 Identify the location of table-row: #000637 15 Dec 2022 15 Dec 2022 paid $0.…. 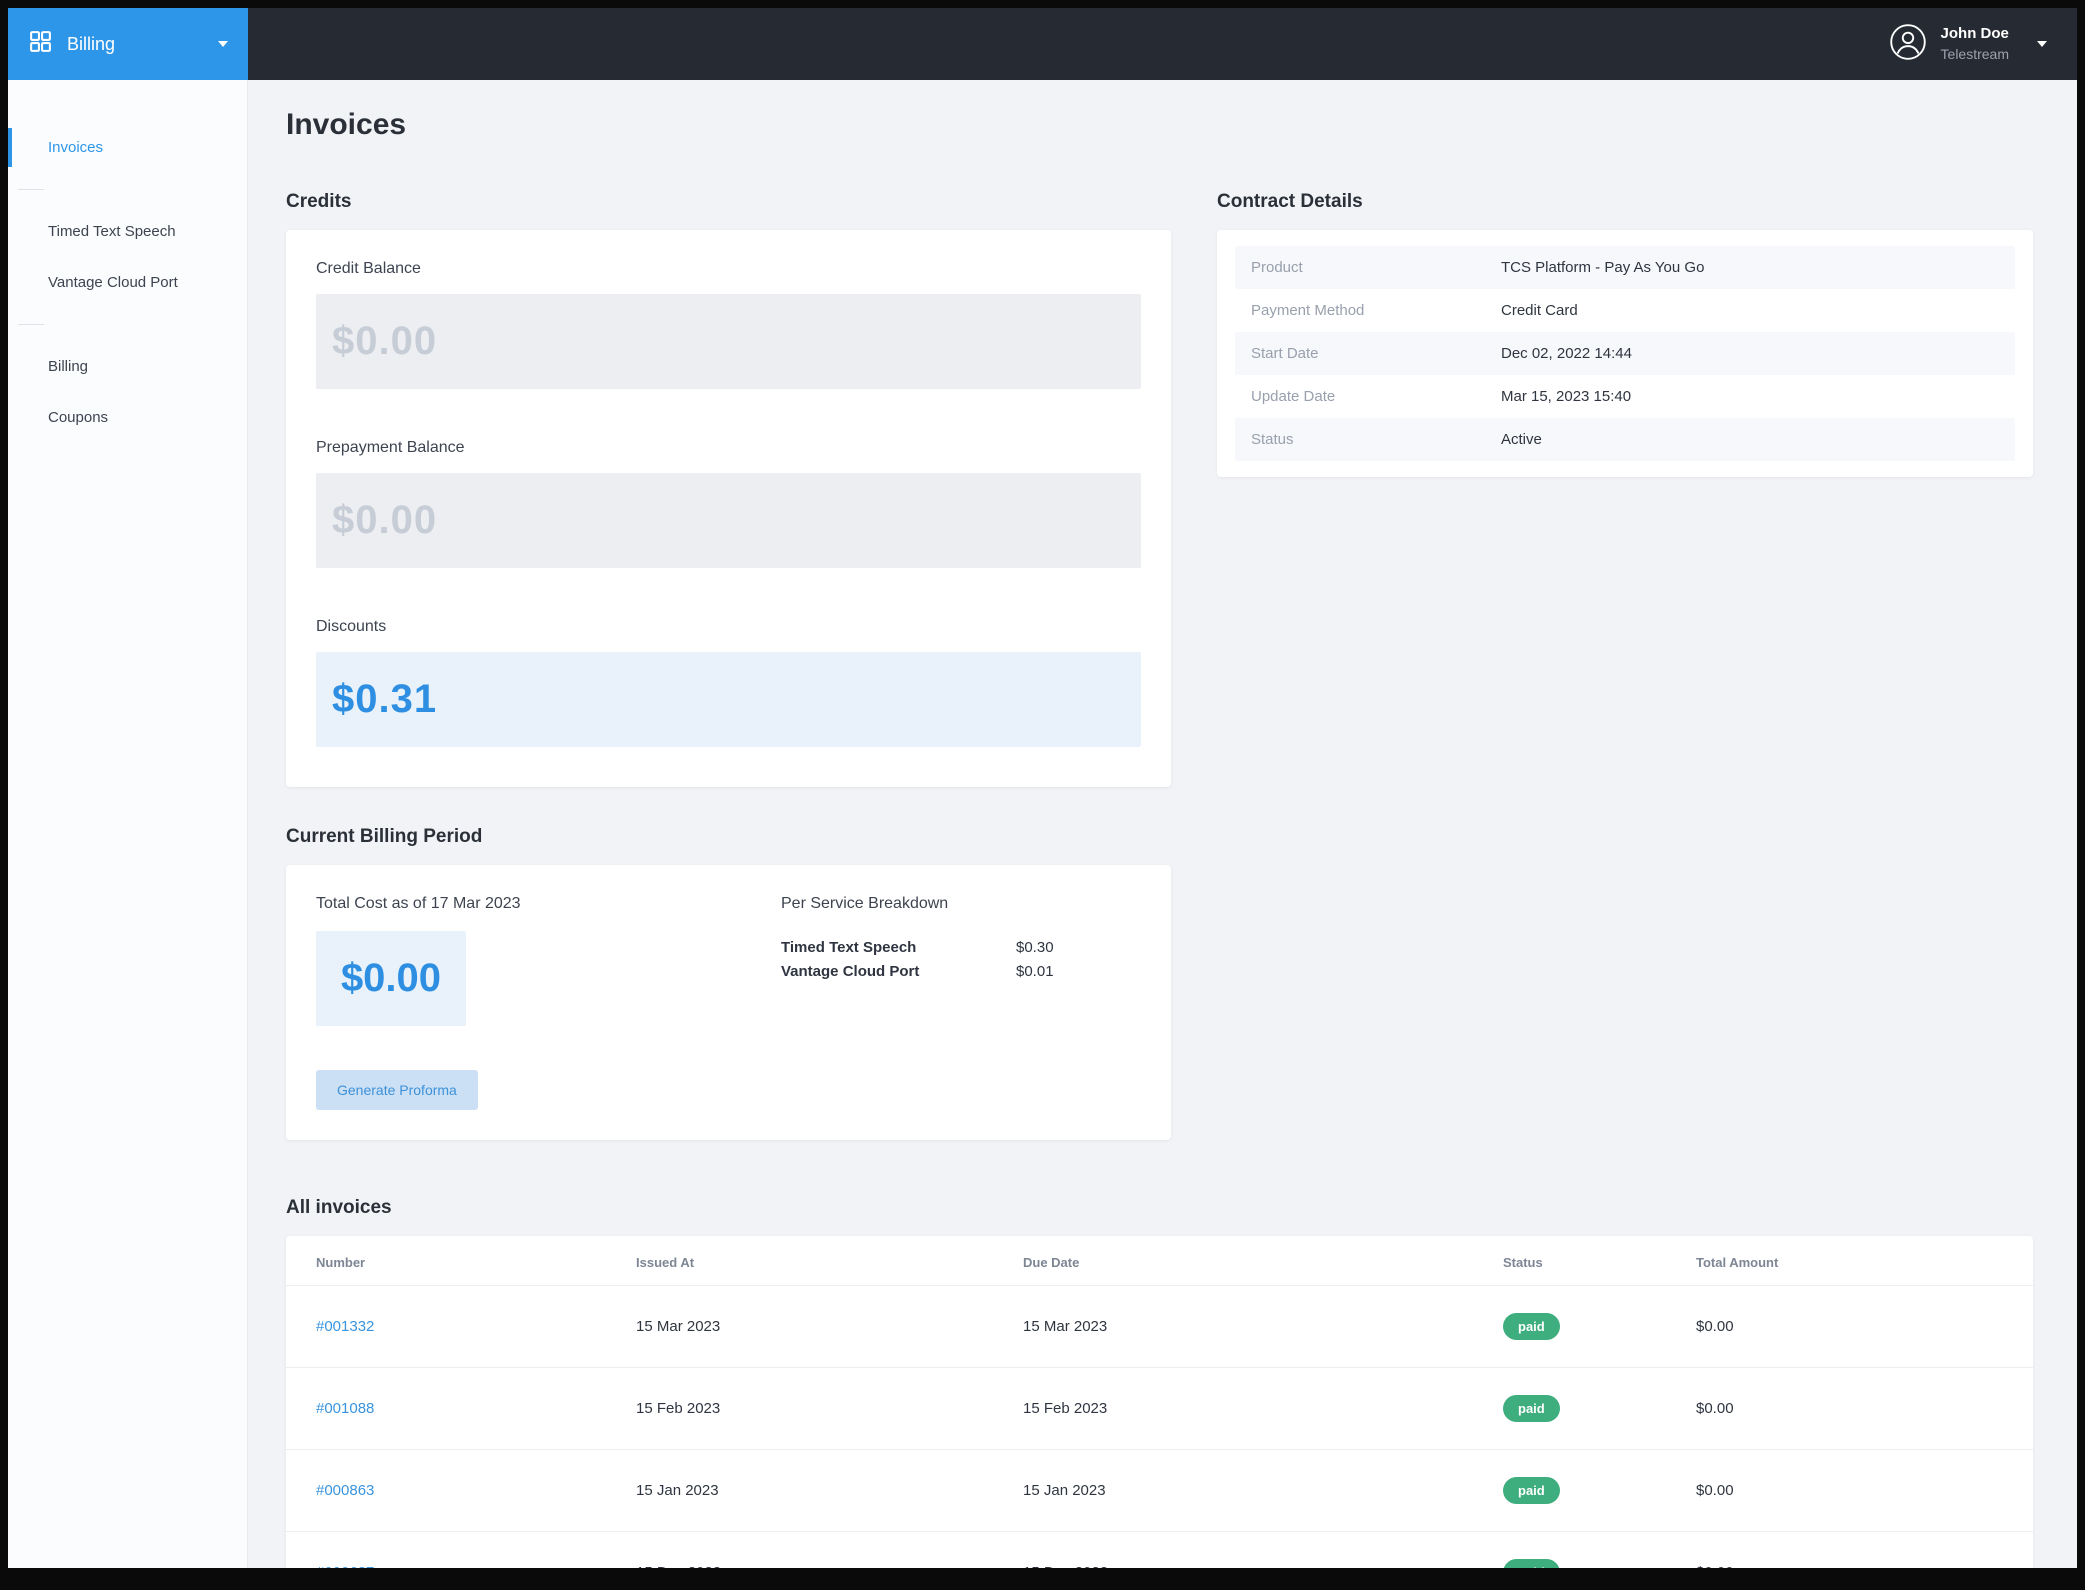
(1159, 1549).